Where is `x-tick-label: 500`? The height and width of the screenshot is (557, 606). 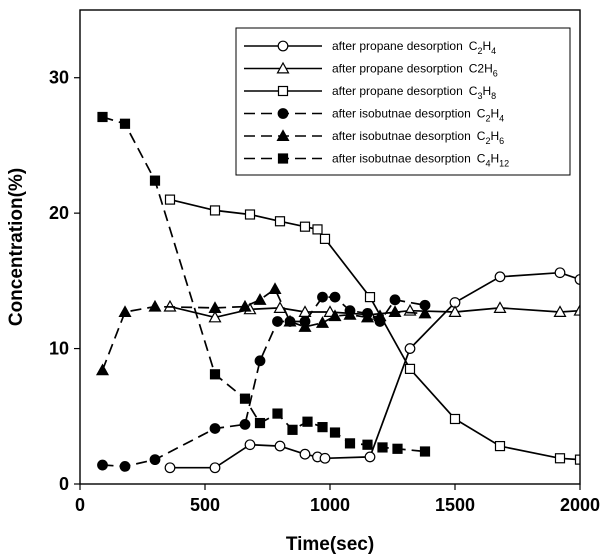 x-tick-label: 500 is located at coordinates (205, 505).